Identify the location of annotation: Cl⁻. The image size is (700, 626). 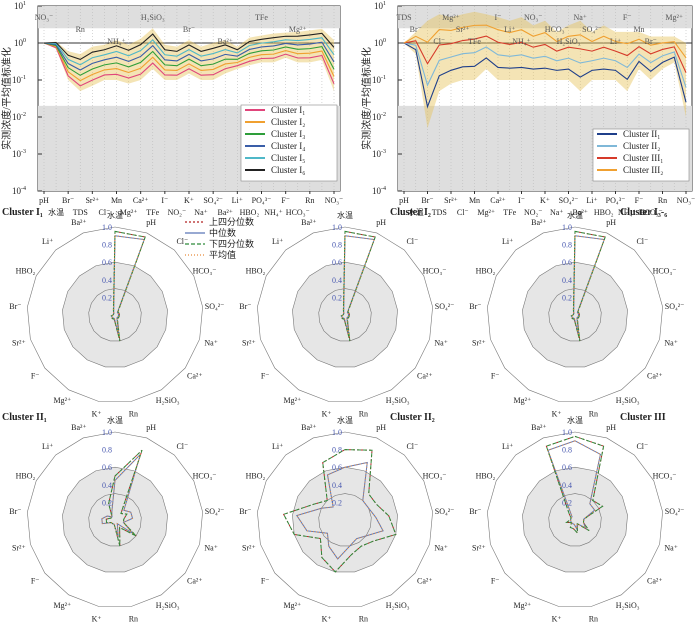
(439, 41).